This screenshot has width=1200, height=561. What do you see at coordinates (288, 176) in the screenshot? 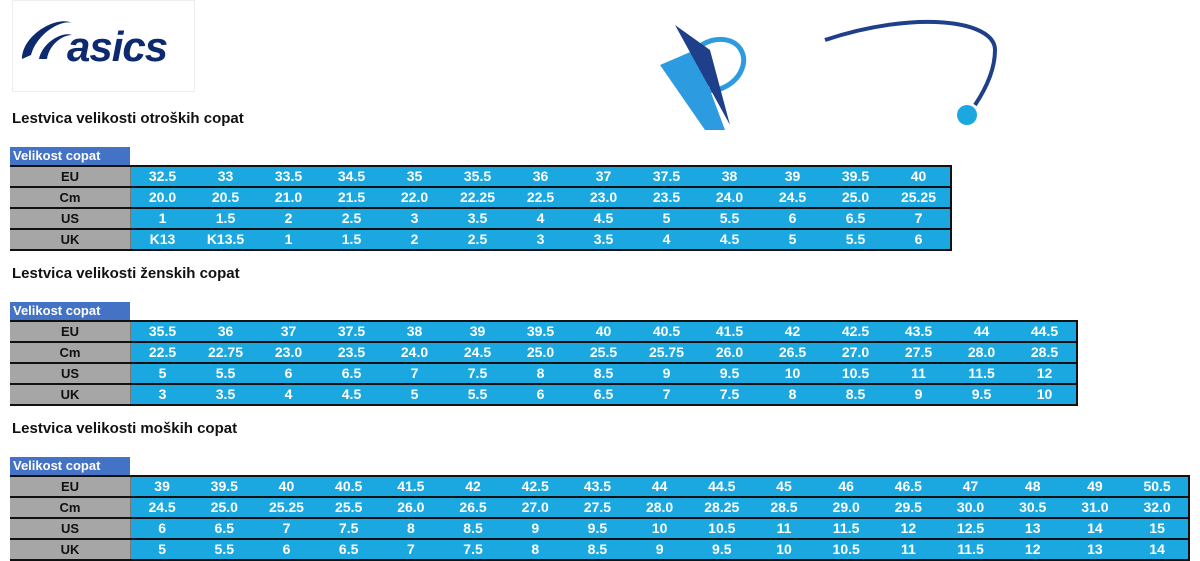
I see `size-cell: 33.5` at bounding box center [288, 176].